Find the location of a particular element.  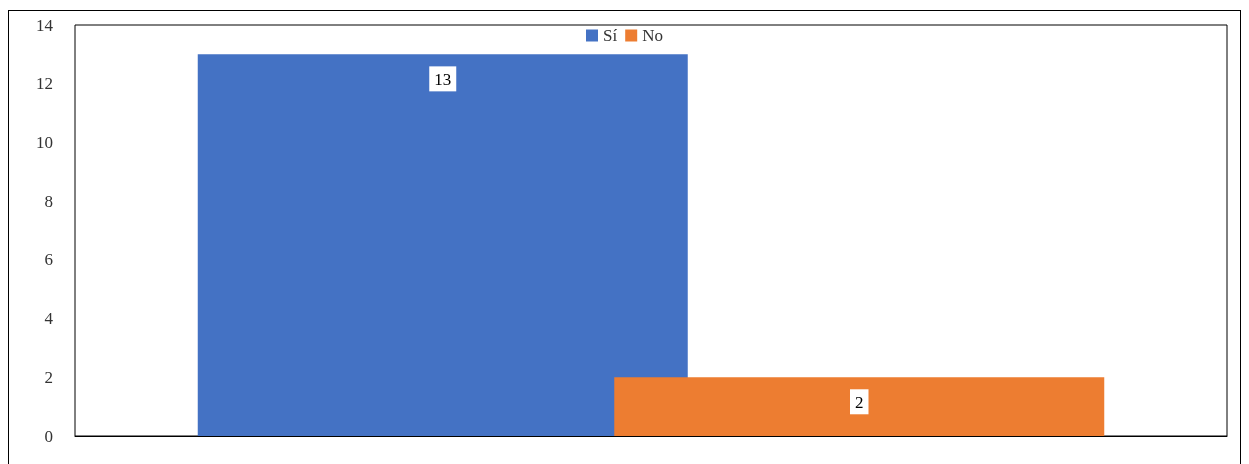

y-tick-label: 12 is located at coordinates (44, 84).